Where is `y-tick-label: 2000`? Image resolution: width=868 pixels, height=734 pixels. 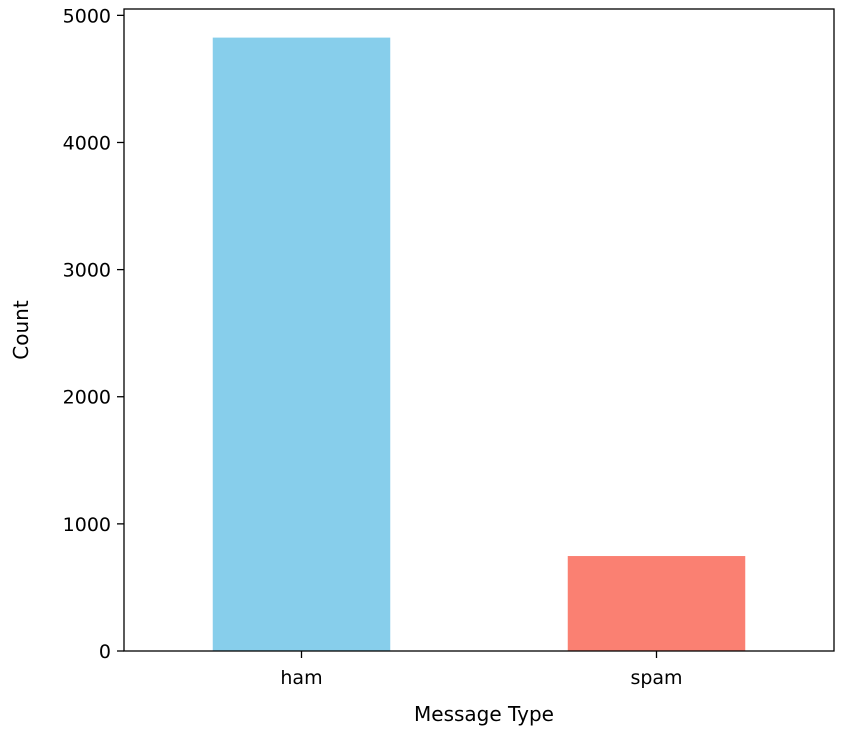 y-tick-label: 2000 is located at coordinates (87, 398).